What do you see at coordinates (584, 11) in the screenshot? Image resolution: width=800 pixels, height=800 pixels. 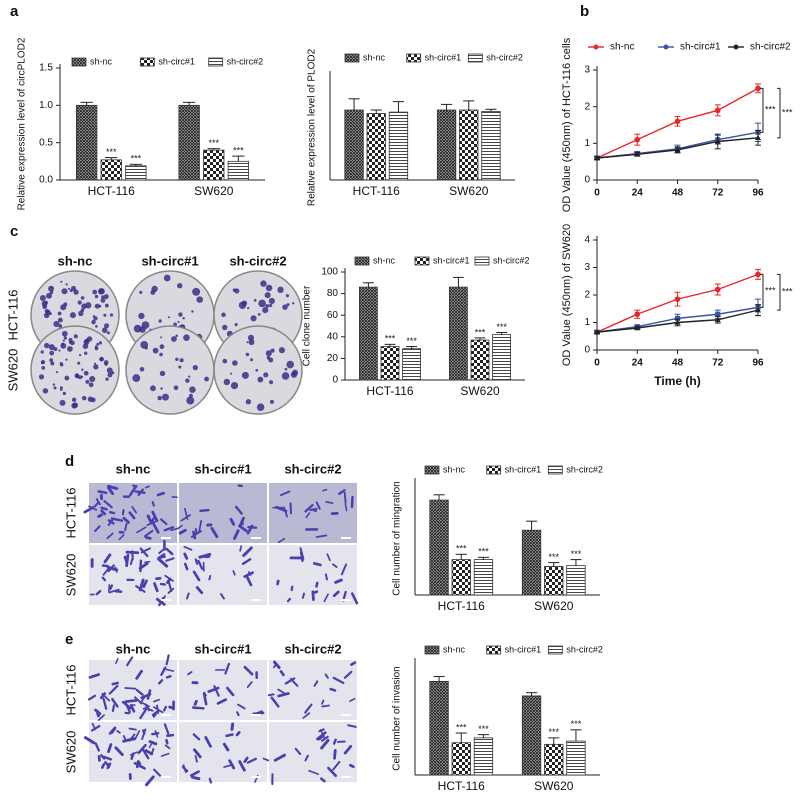 I see `panel-label: b` at bounding box center [584, 11].